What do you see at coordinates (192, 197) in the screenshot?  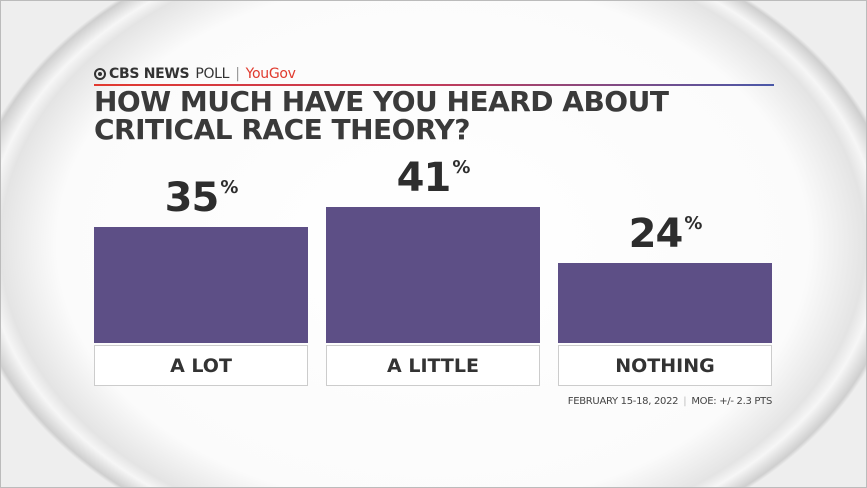 I see `value-number: 35` at bounding box center [192, 197].